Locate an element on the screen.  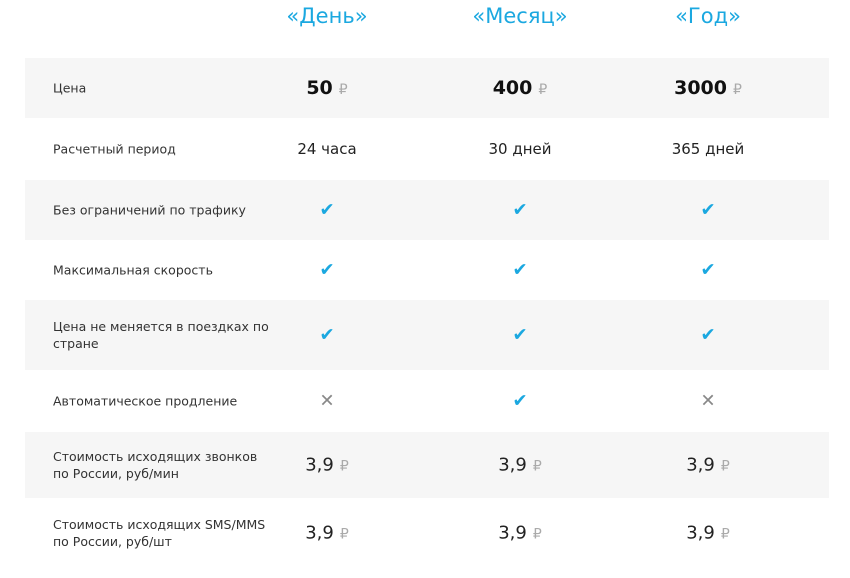
cell-value: 365 дней is located at coordinates (708, 149).